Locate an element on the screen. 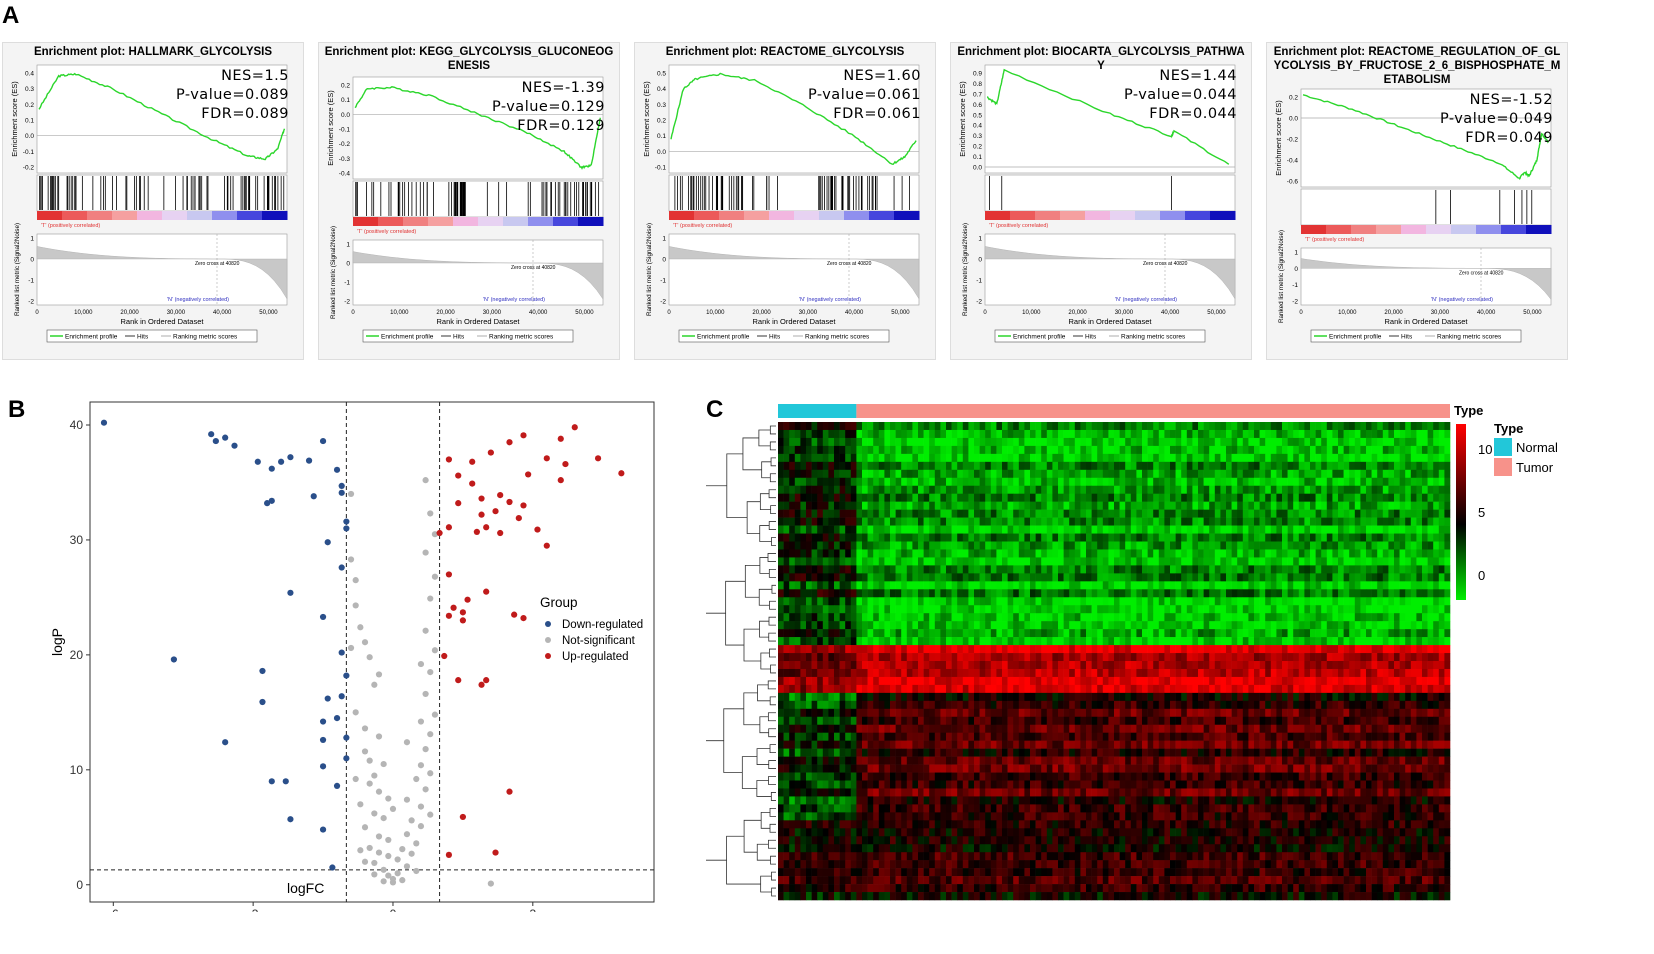 This screenshot has width=1654, height=954. es-axis-label: Enrichment score (ES) is located at coordinates (14, 119).